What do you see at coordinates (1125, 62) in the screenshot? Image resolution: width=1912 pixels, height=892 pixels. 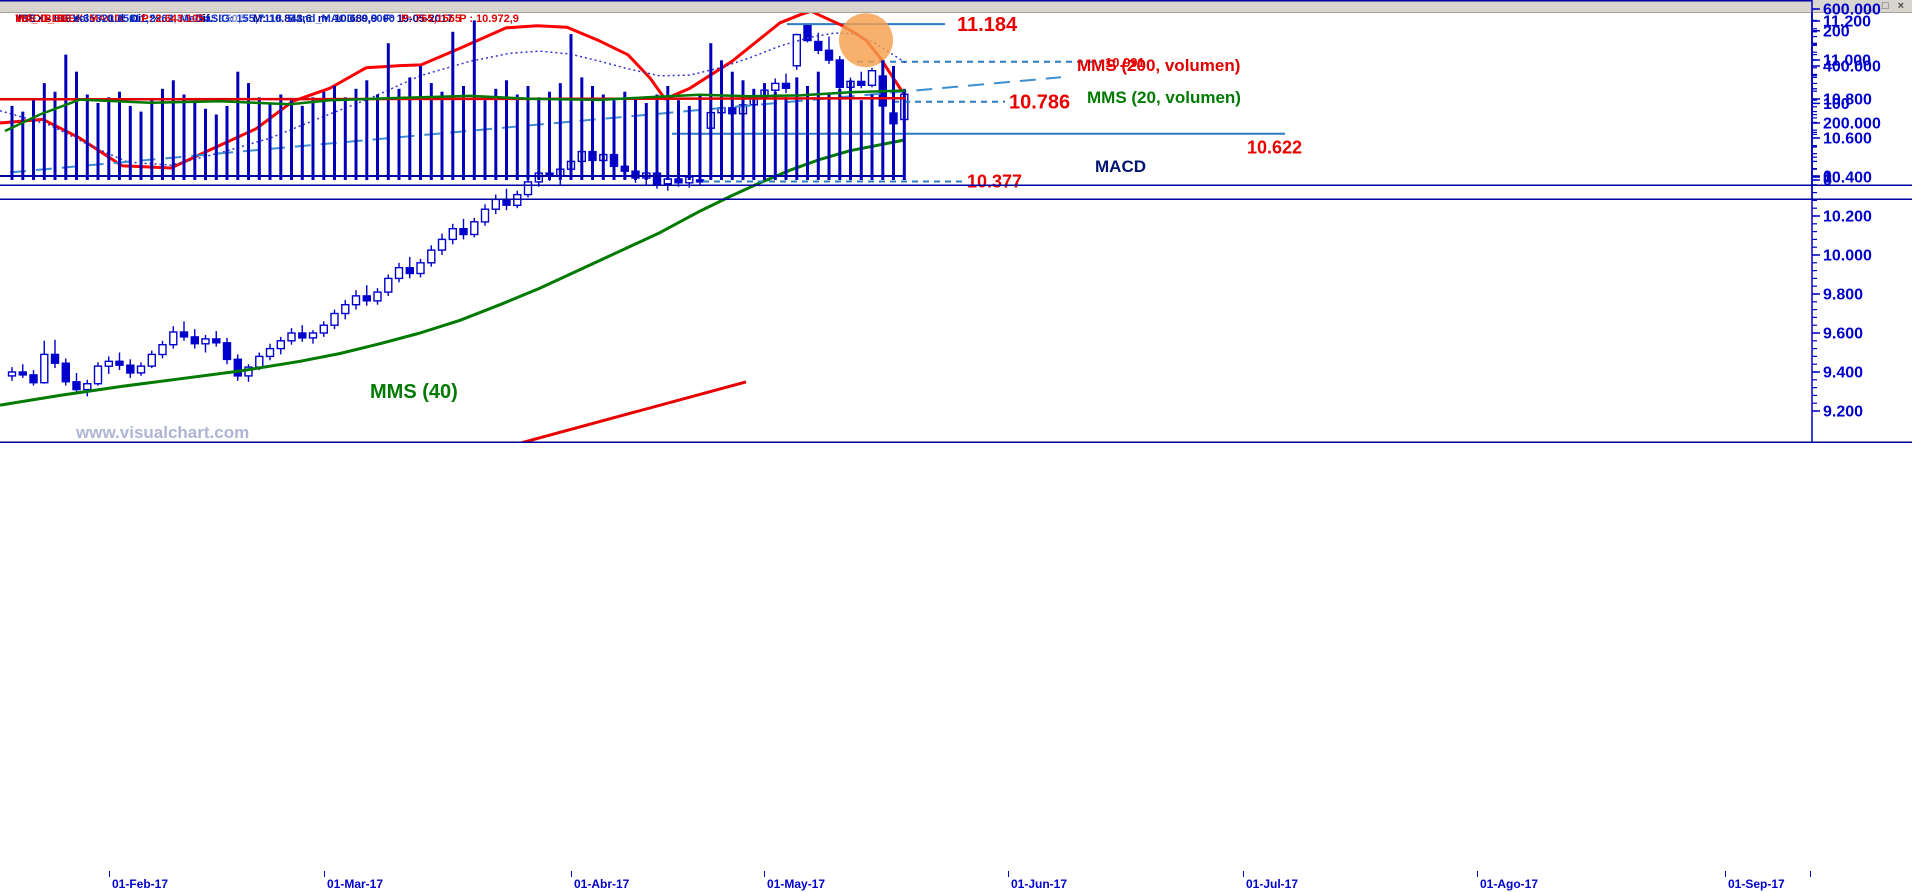 I see `price-level-label-10.991: 10.991` at bounding box center [1125, 62].